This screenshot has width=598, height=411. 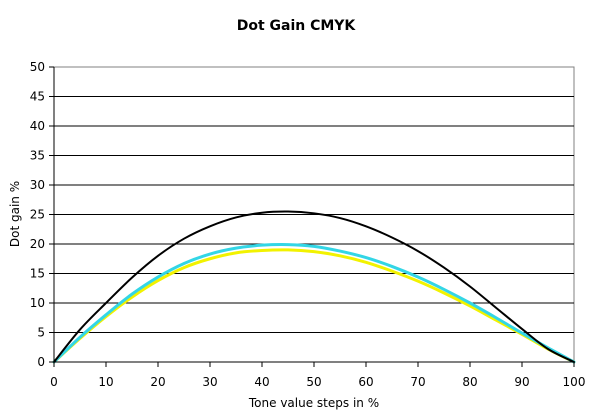 I want to click on x-tick-label-0: 0, so click(x=54, y=382).